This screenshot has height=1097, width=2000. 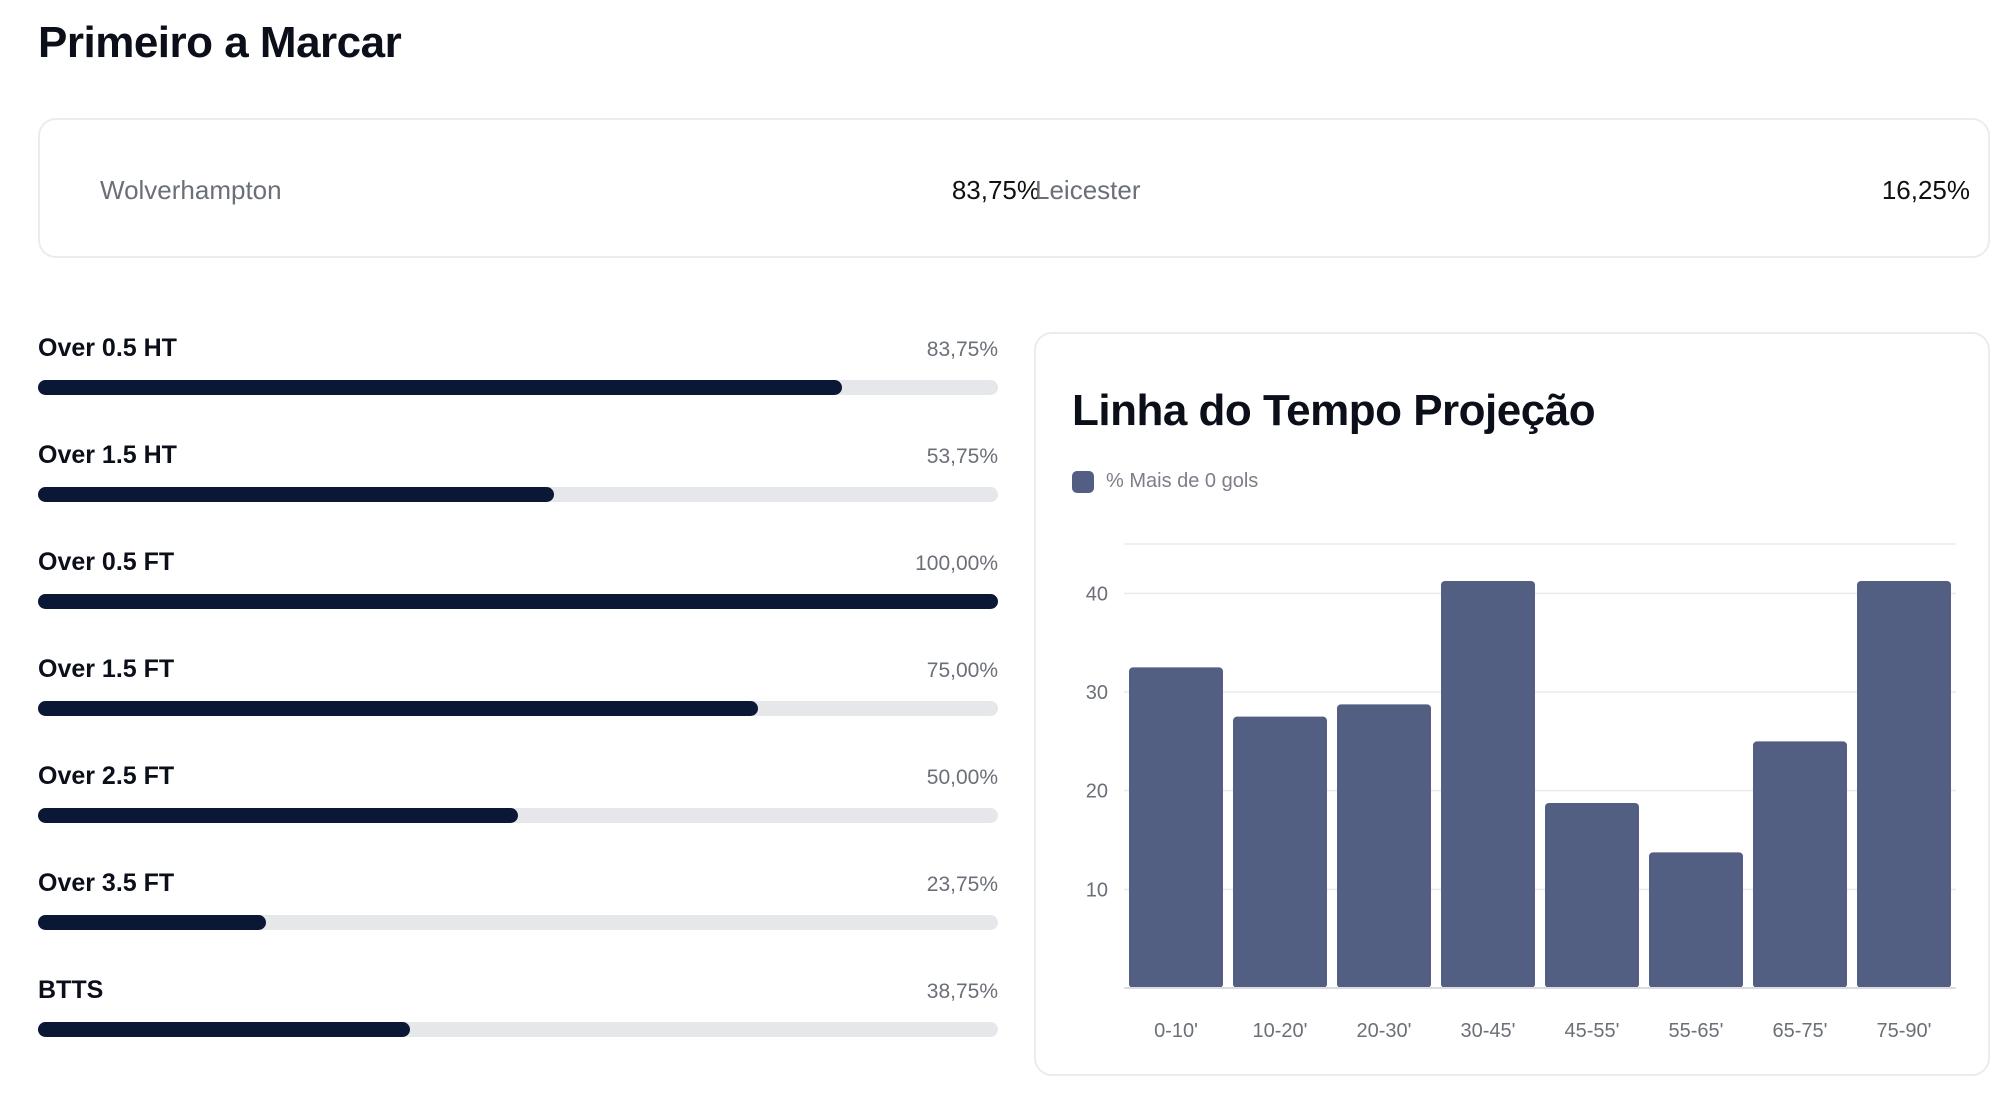 What do you see at coordinates (1097, 792) in the screenshot?
I see `y-tick-label: 20` at bounding box center [1097, 792].